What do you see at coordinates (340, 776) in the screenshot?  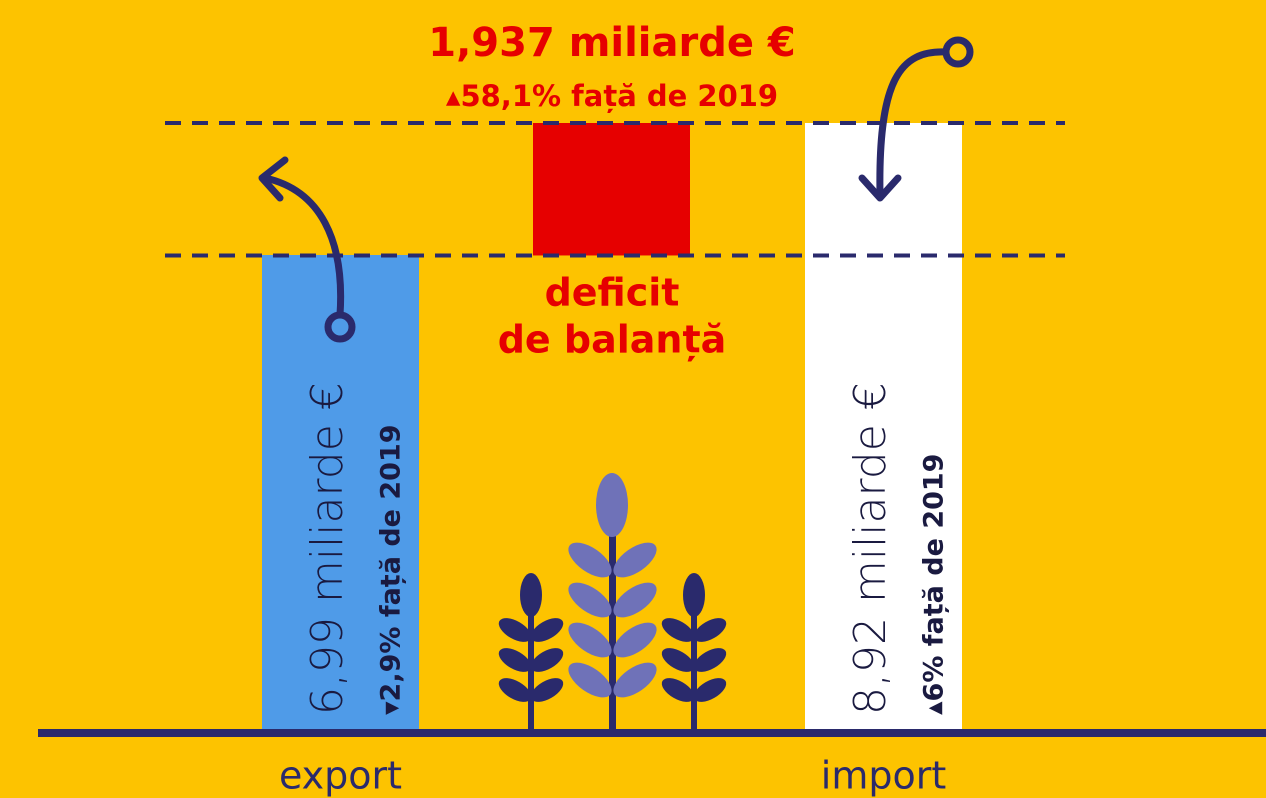 I see `category-label: export` at bounding box center [340, 776].